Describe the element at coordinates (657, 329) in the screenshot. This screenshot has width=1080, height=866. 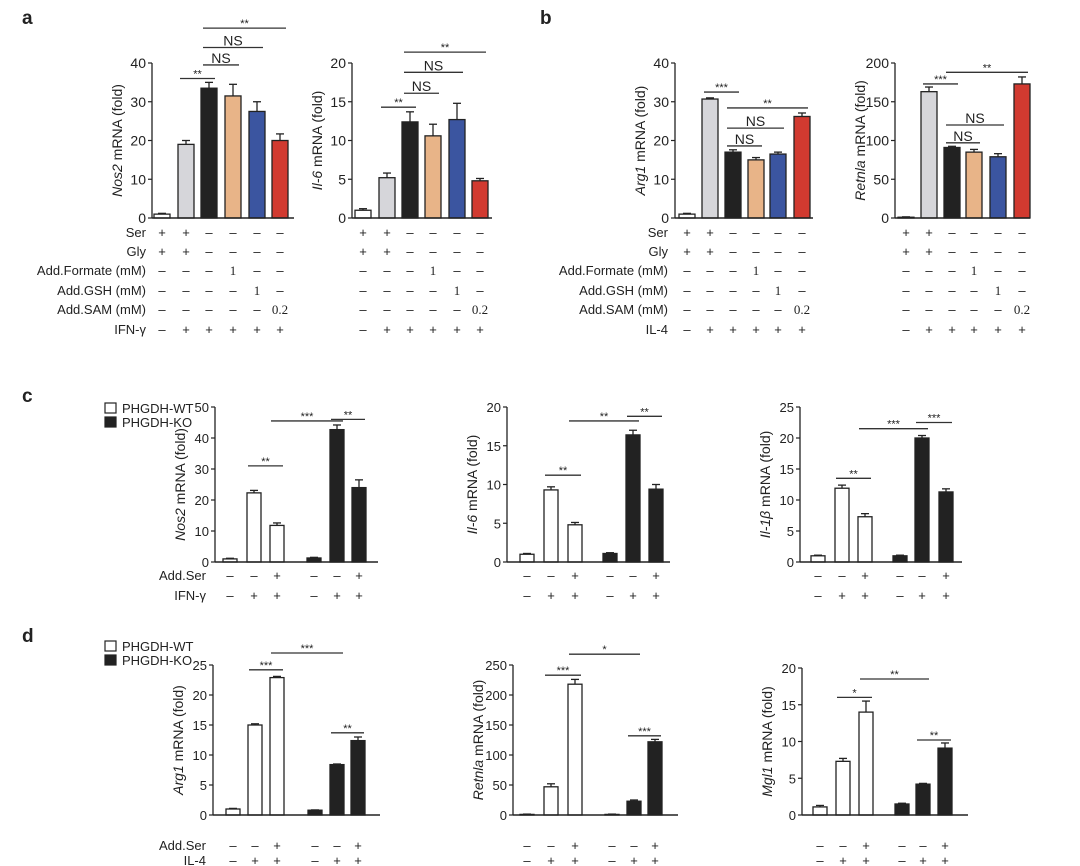
I see `condition-label: IL-4` at that location.